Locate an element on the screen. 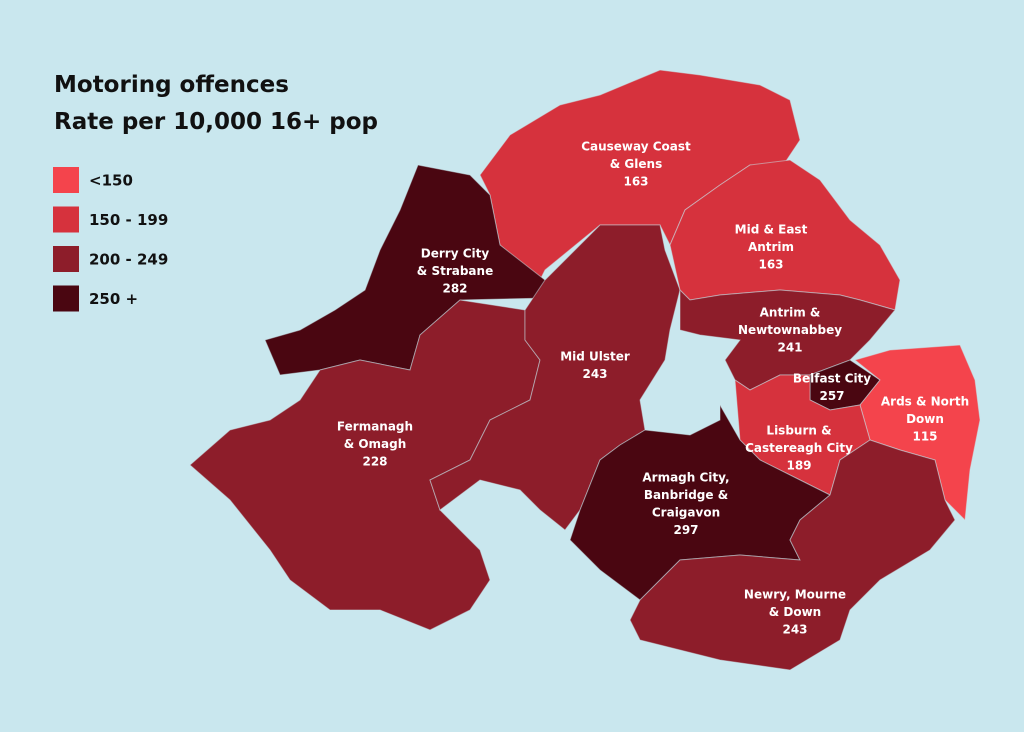 Image resolution: width=1024 pixels, height=732 pixels. region-name: Derry City is located at coordinates (455, 254).